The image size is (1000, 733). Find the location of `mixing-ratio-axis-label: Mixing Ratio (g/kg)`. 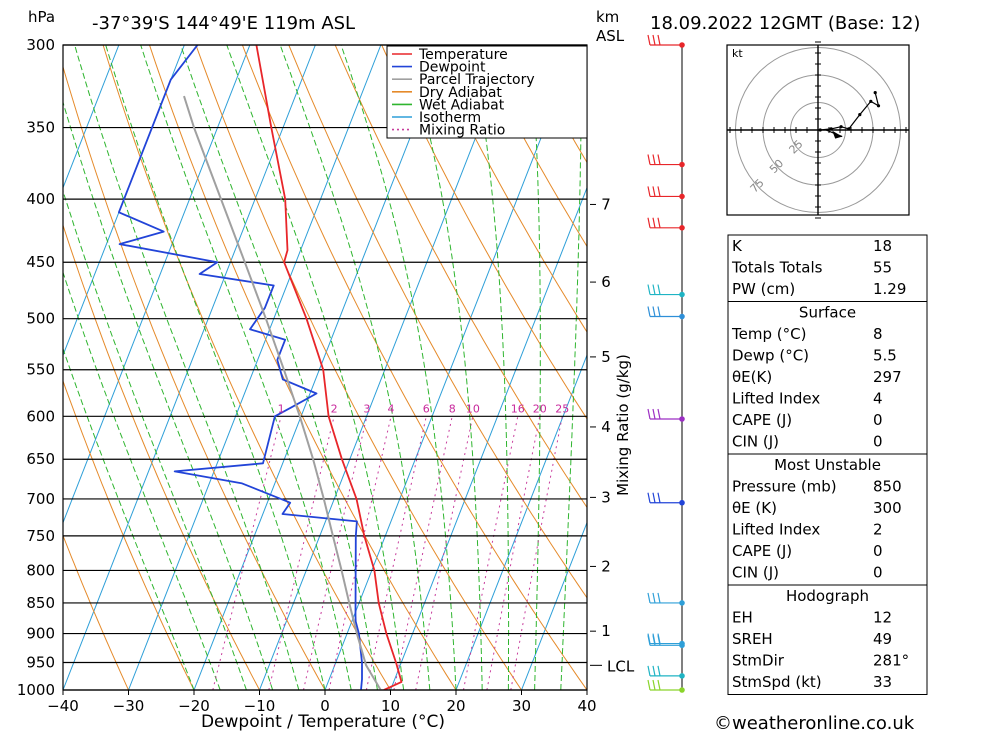

mixing-ratio-axis-label: Mixing Ratio (g/kg) is located at coordinates (623, 425).